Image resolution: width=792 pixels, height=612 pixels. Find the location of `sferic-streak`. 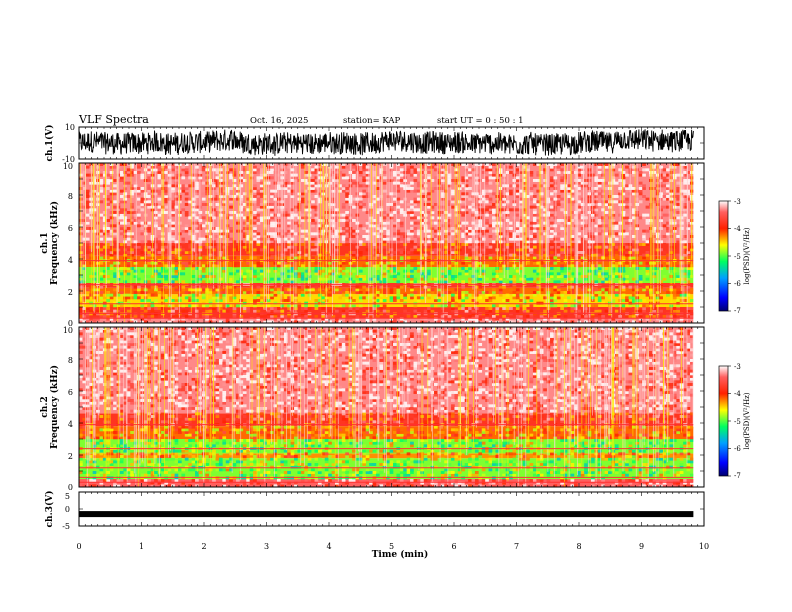

sferic-streak is located at coordinates (473, 226).